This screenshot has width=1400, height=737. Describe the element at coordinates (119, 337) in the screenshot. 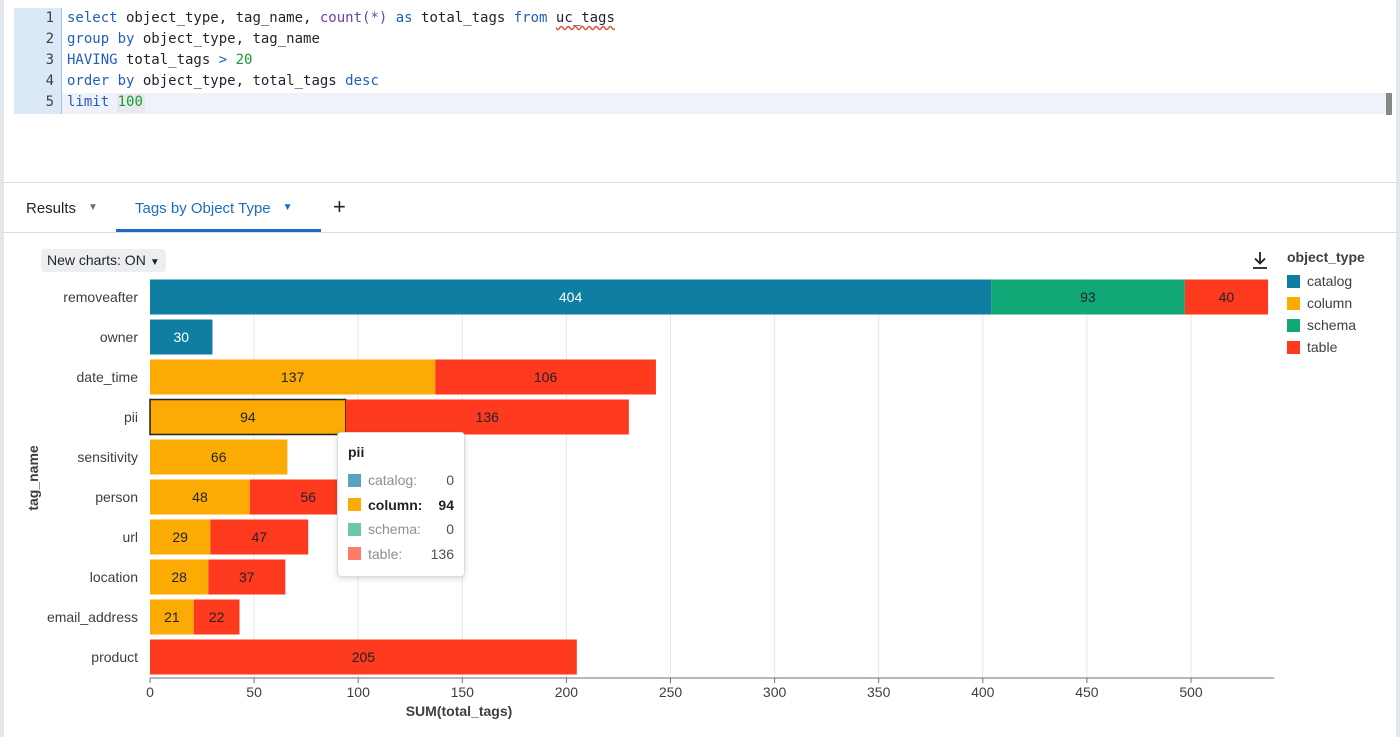

I see `y-tick-label: owner` at that location.